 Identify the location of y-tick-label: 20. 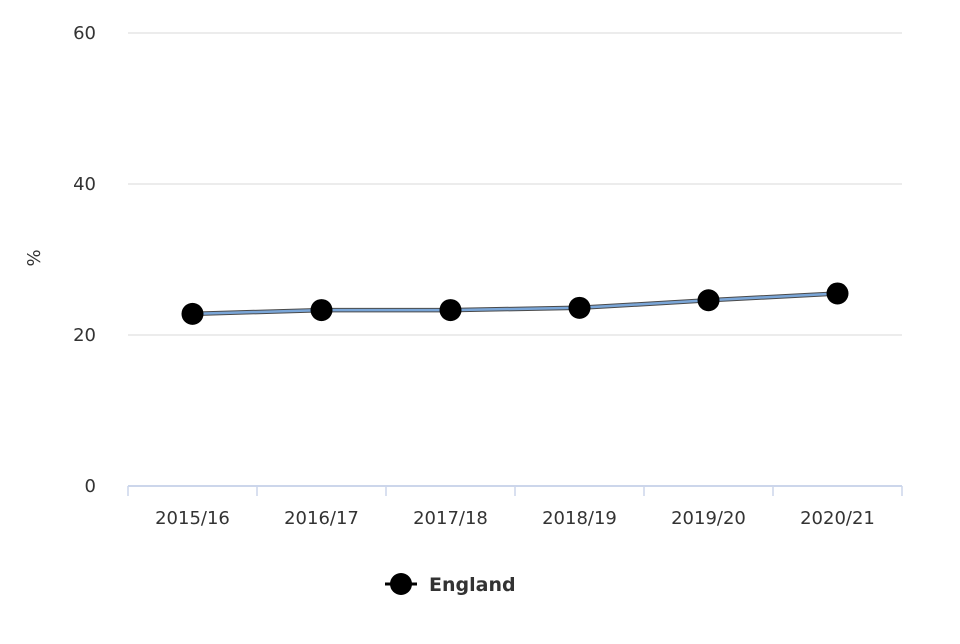
(84, 335).